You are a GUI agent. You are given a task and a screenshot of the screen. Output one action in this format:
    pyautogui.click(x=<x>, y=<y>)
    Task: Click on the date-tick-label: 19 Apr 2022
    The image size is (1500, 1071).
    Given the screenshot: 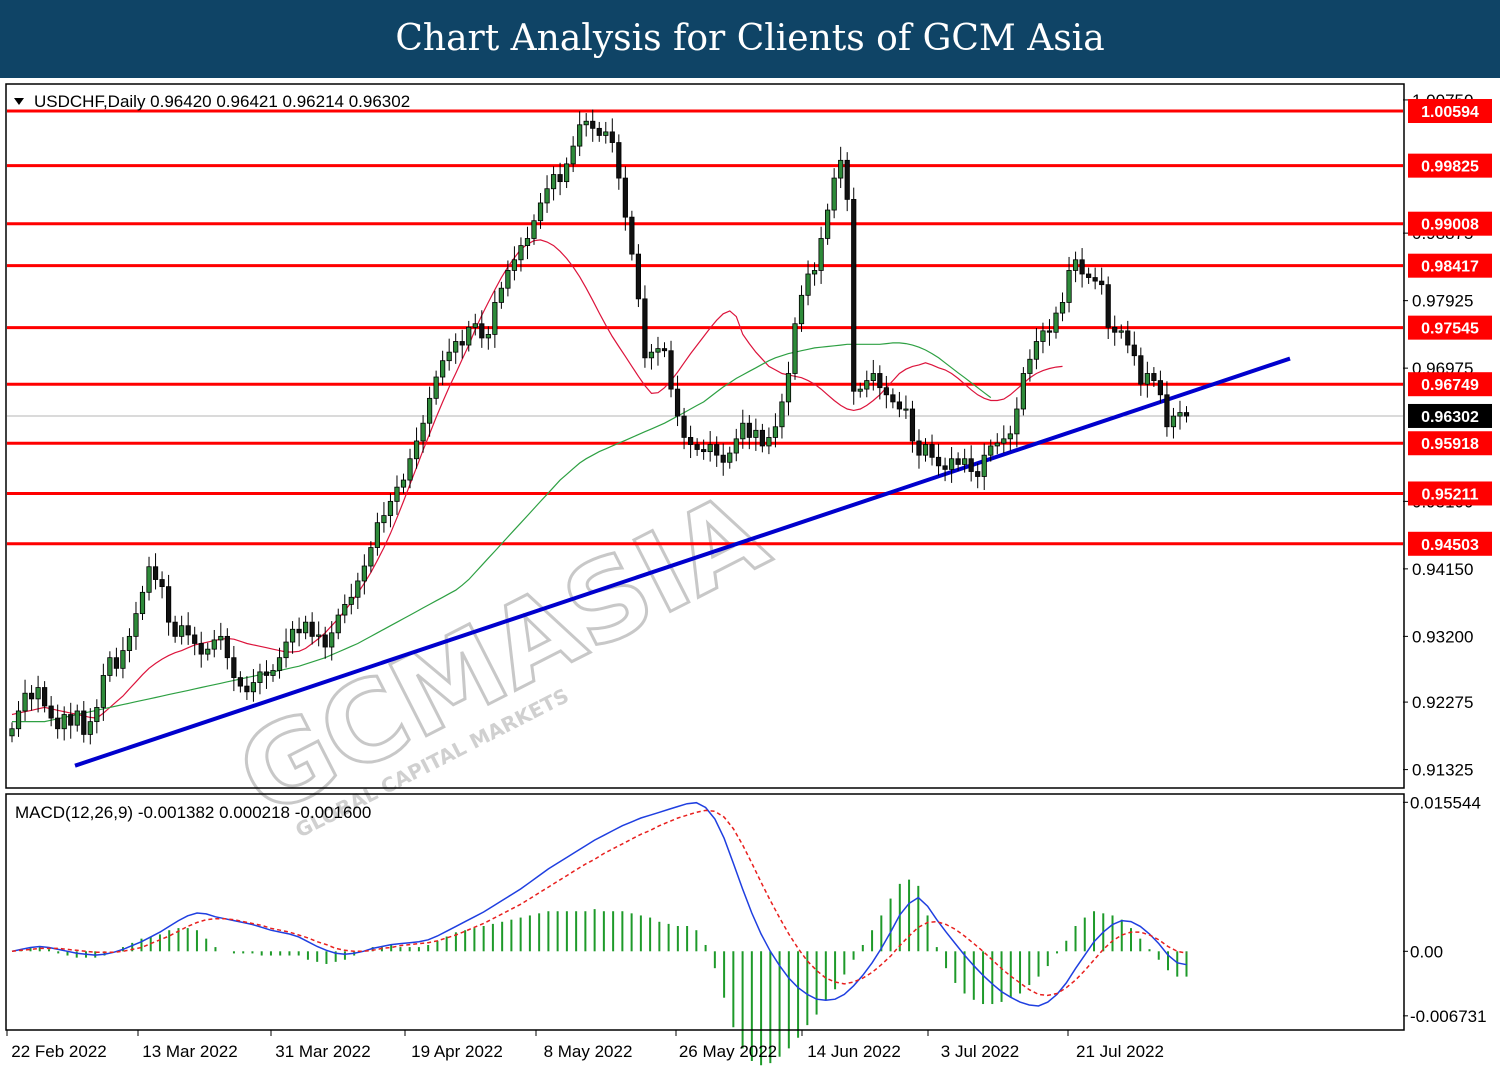 What is the action you would take?
    pyautogui.click(x=457, y=1051)
    